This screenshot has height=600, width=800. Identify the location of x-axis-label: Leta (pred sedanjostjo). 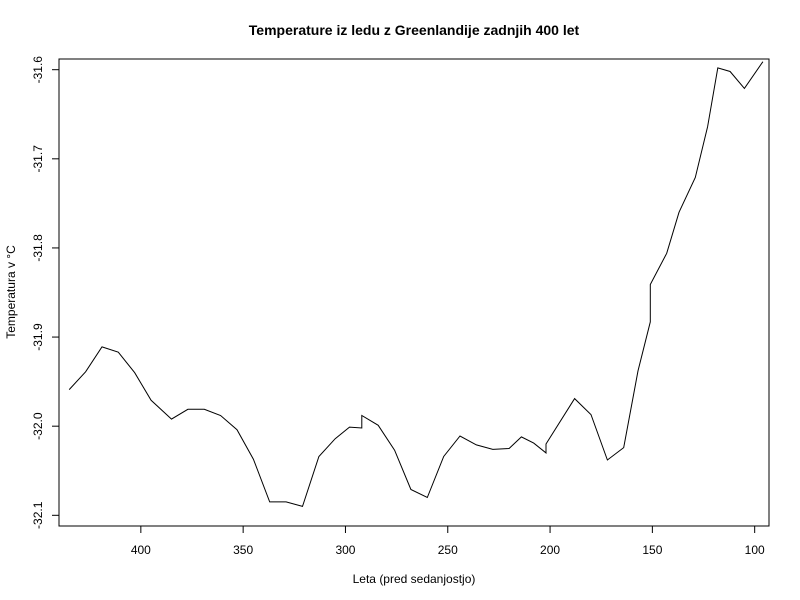
(414, 579).